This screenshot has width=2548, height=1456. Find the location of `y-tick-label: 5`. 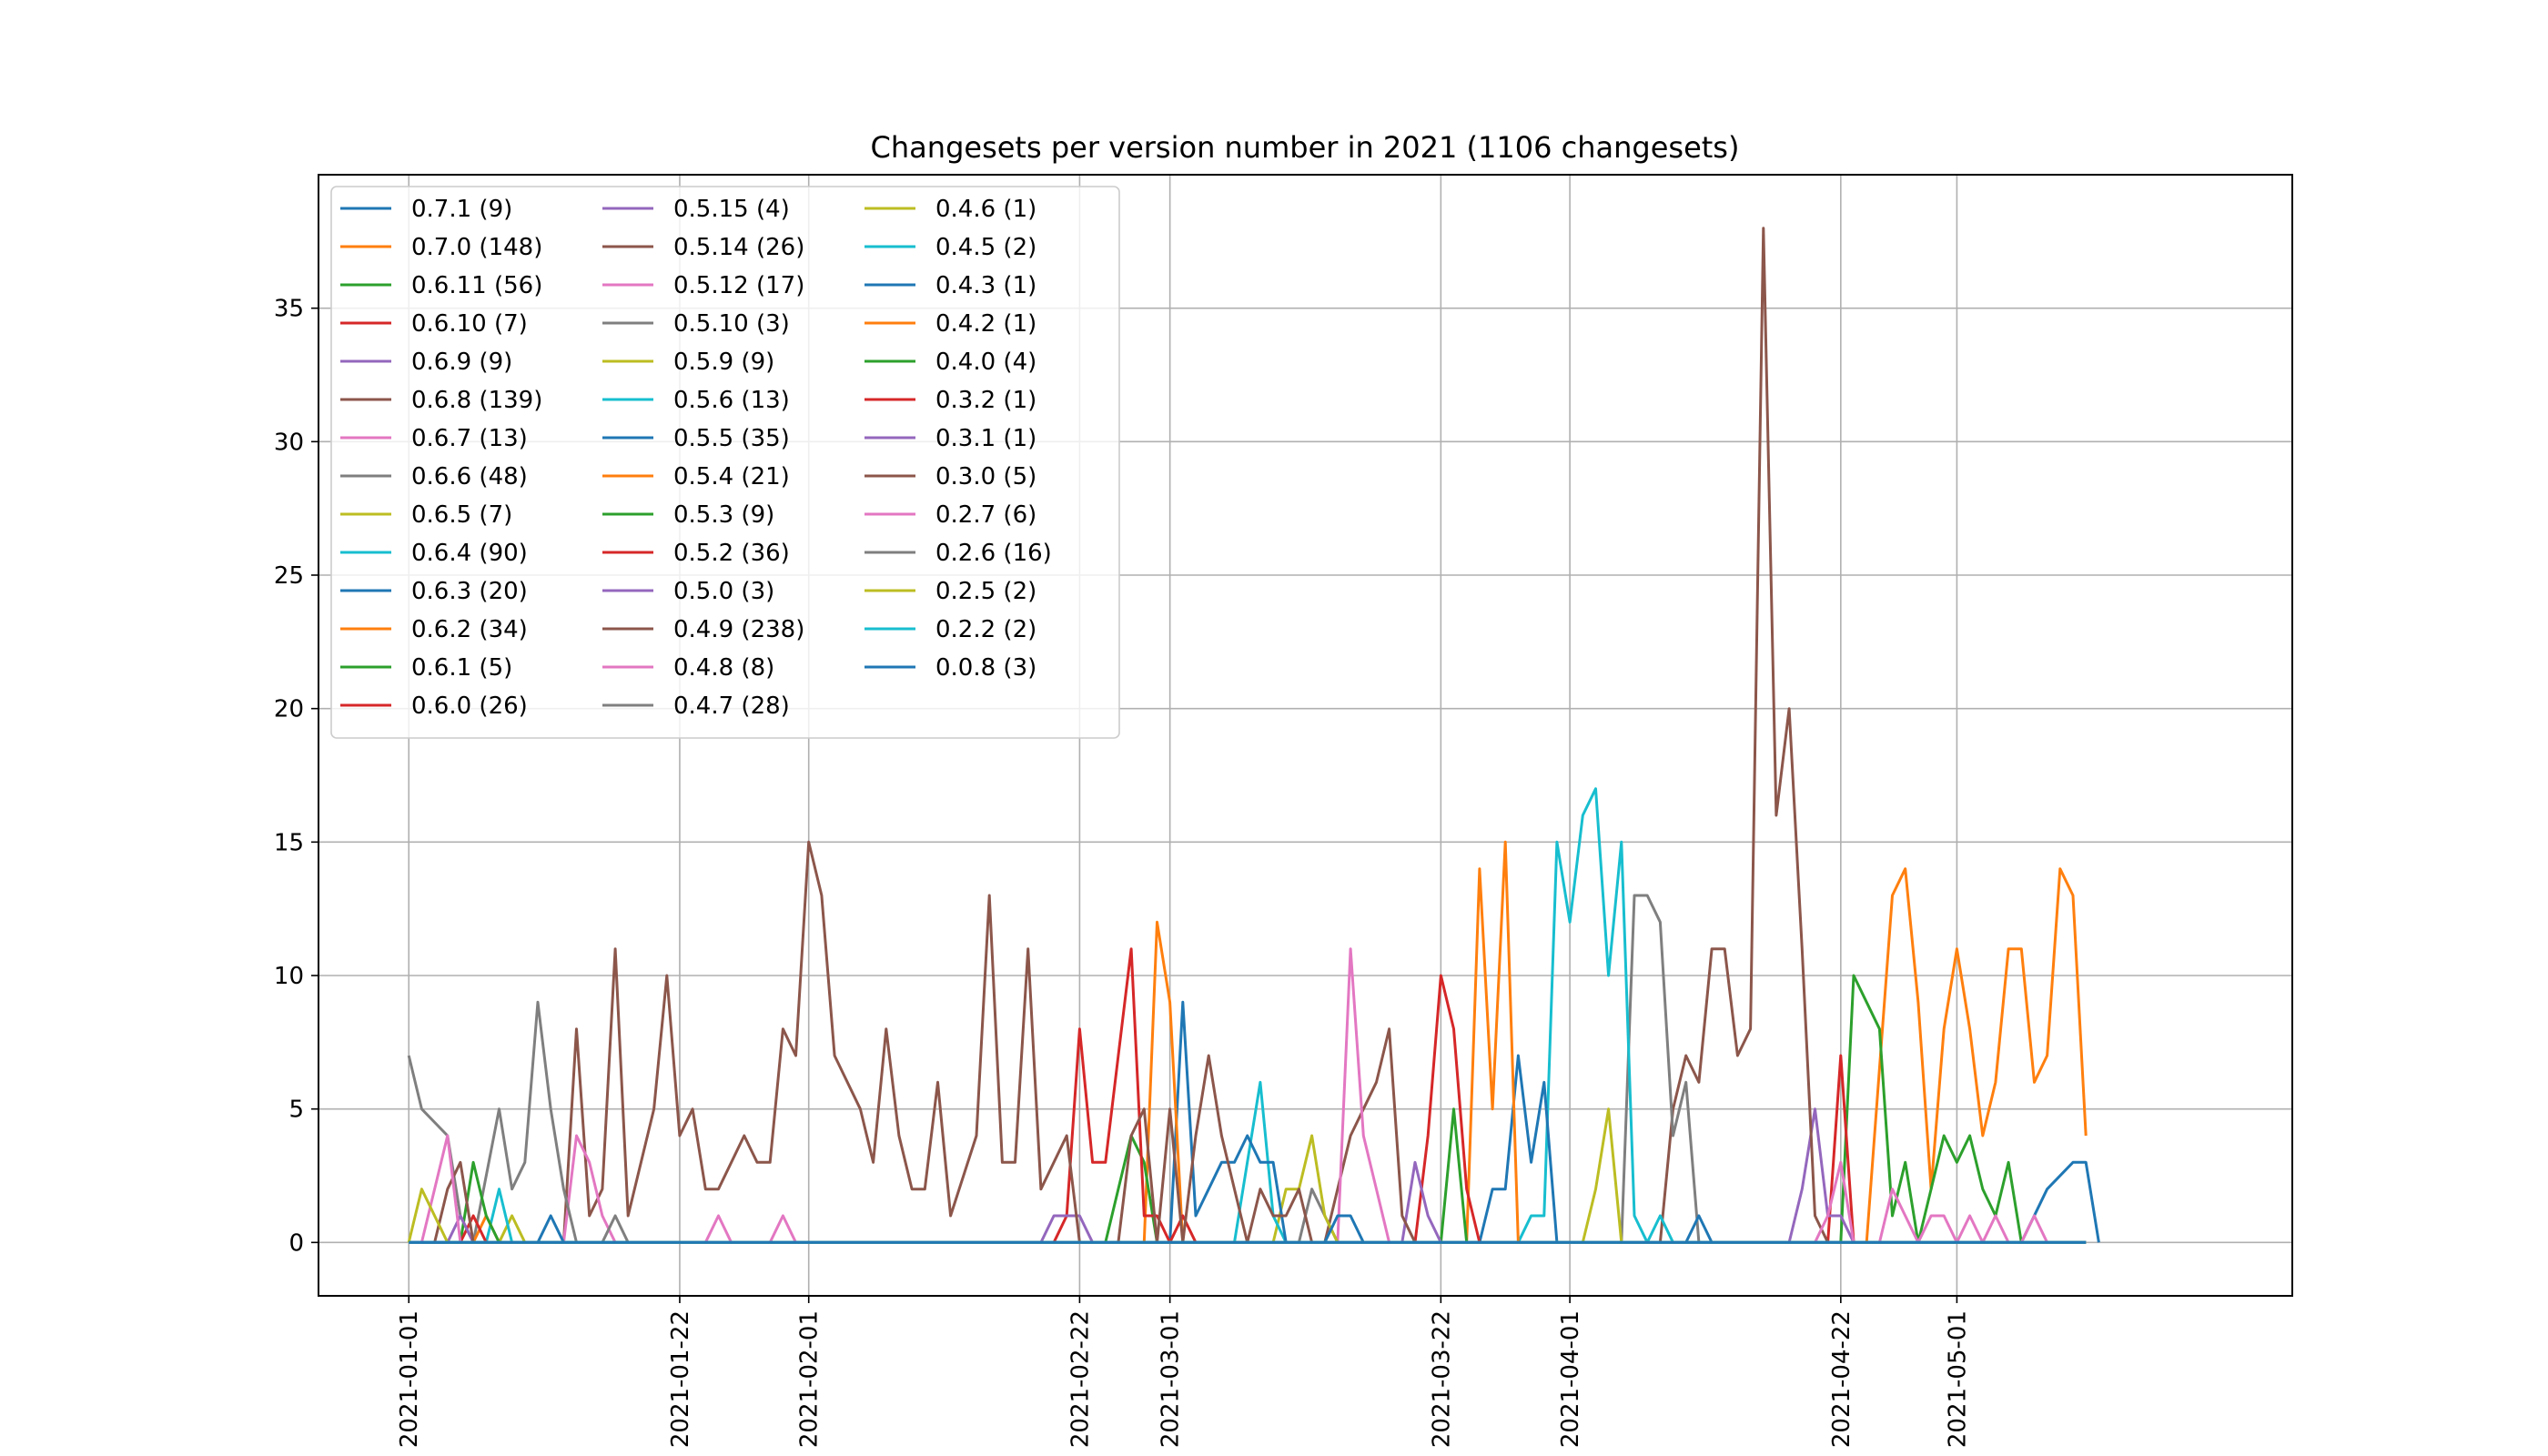

y-tick-label: 5 is located at coordinates (296, 1111).